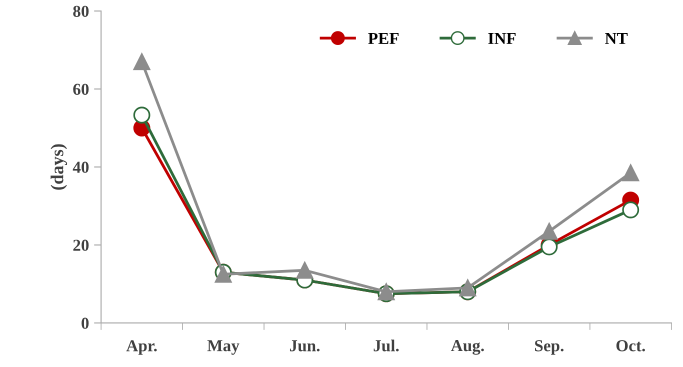 The width and height of the screenshot is (683, 367). What do you see at coordinates (467, 347) in the screenshot?
I see `x-tick-label: Aug.` at bounding box center [467, 347].